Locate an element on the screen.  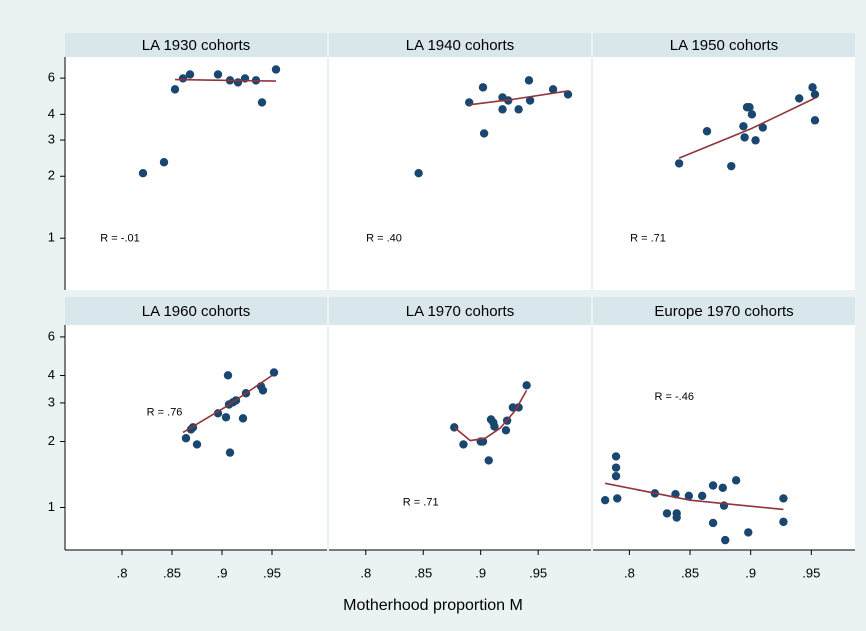
panel-title: LA 1940 cohorts is located at coordinates (460, 45).